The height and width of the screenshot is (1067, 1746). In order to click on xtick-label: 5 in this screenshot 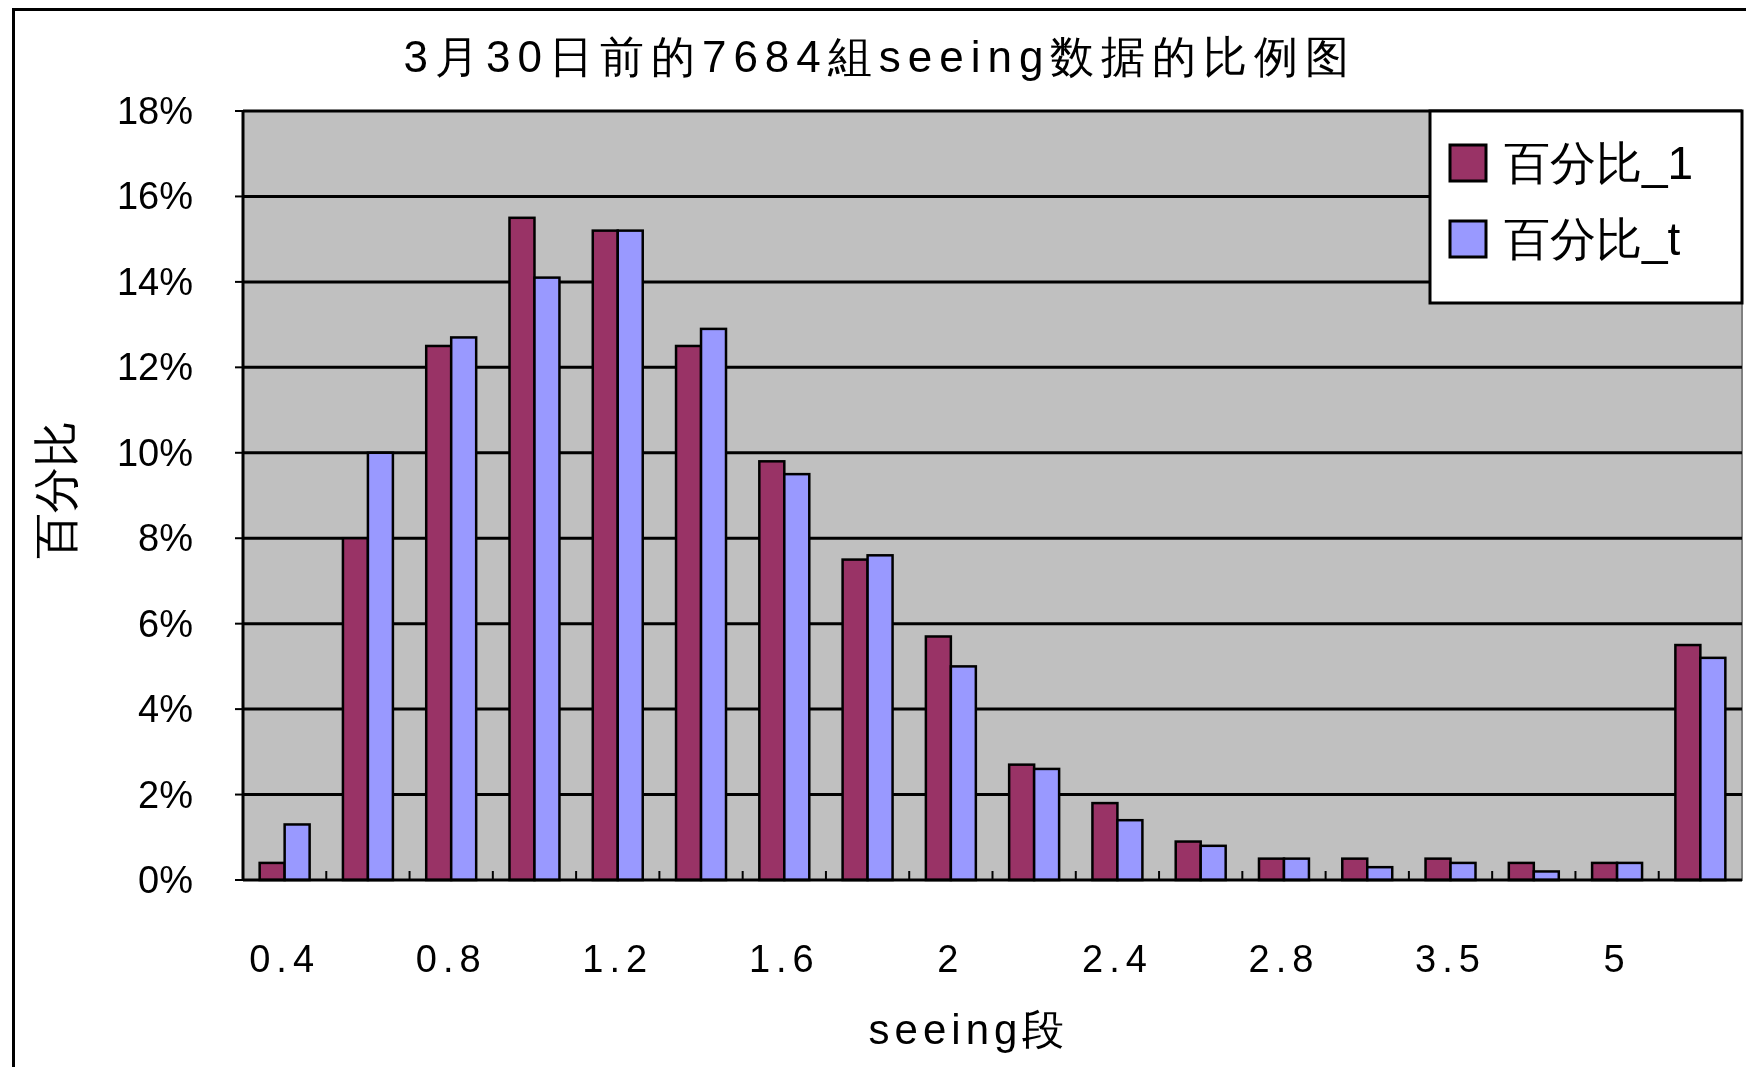, I will do `click(1617, 959)`.